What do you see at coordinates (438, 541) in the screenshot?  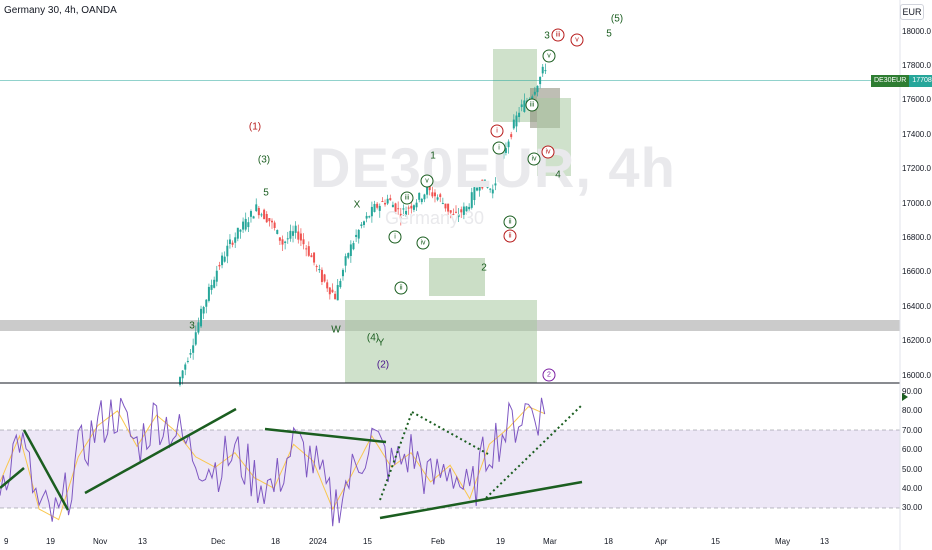 I see `time-tick: Feb` at bounding box center [438, 541].